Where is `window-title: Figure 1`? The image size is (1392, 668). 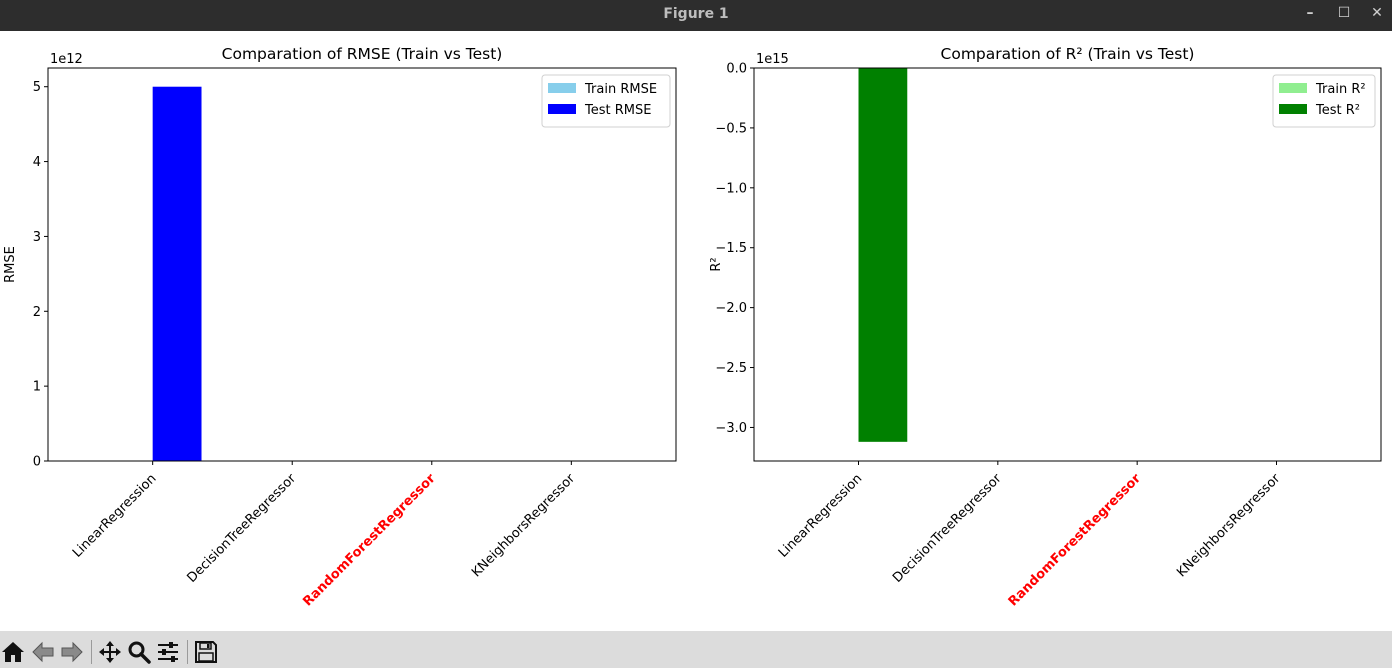
window-title: Figure 1 is located at coordinates (696, 14).